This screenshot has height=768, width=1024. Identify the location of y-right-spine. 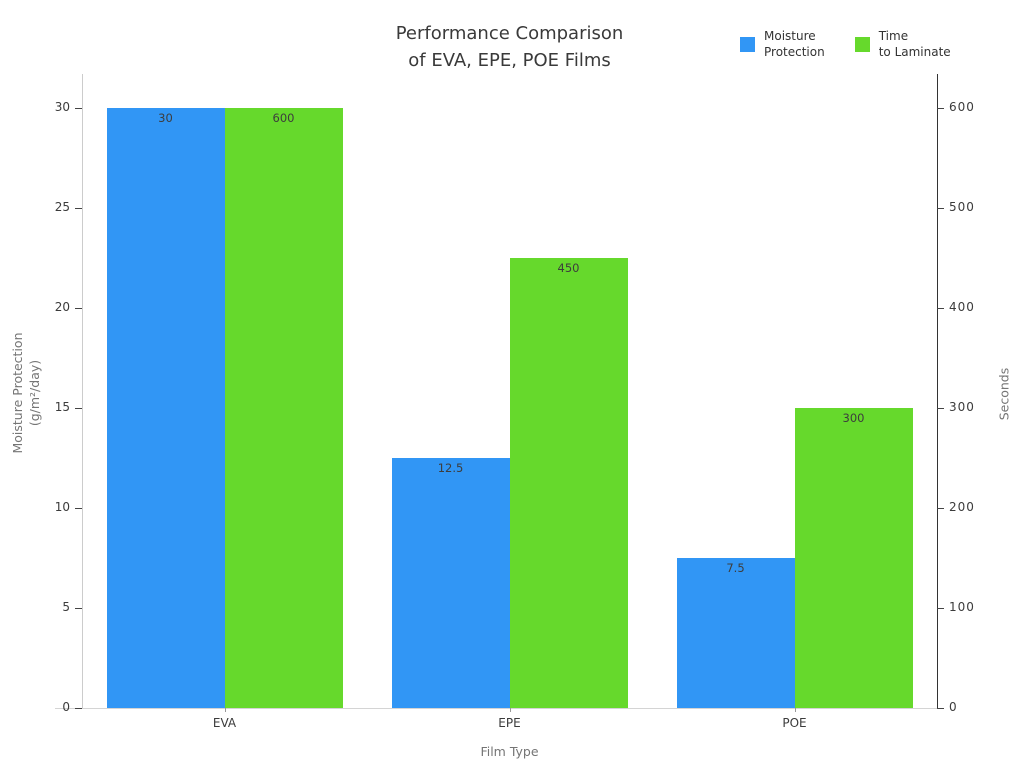
(938, 391).